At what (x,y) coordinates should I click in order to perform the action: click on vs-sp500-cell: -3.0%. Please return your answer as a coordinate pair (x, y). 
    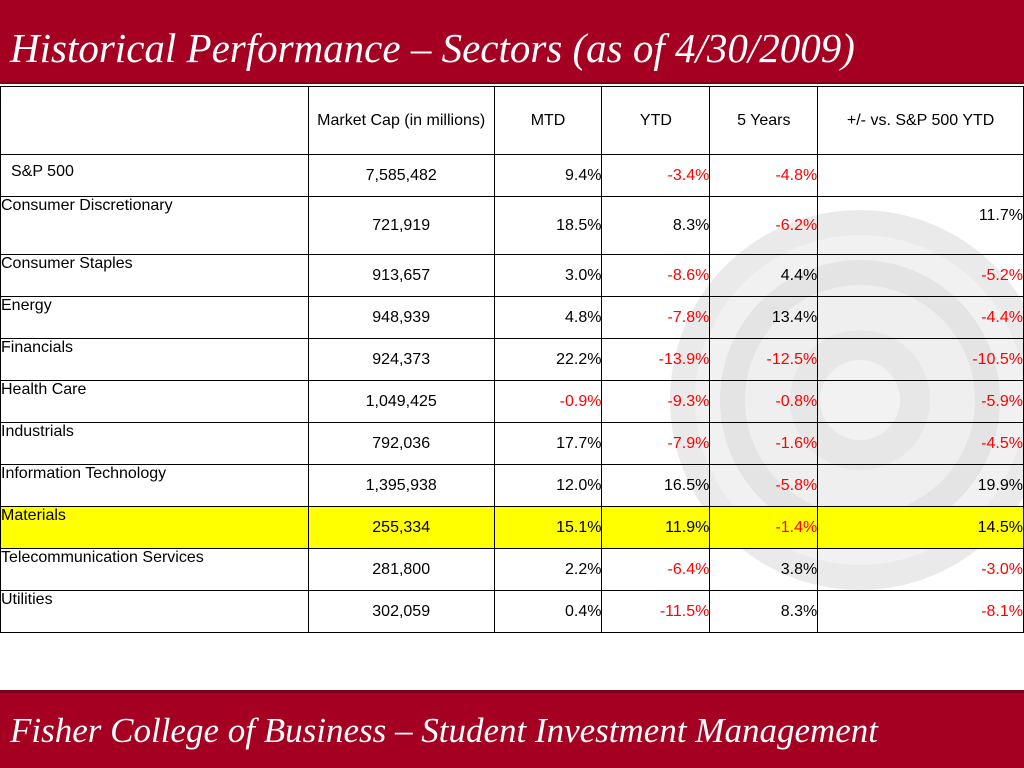
    Looking at the image, I should click on (920, 569).